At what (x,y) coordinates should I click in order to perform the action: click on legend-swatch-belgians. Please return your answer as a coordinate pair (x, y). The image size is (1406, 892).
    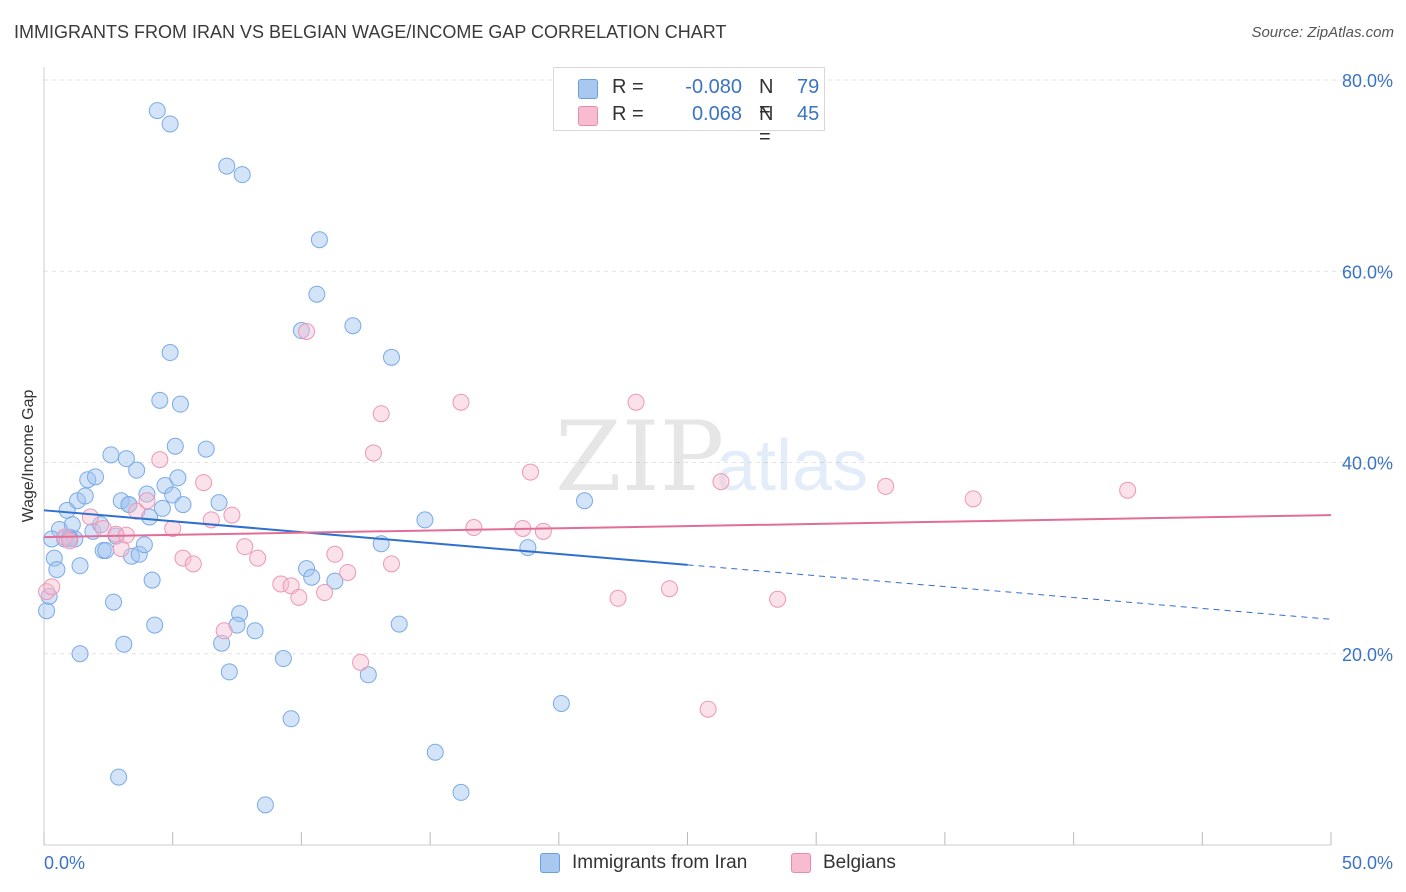
    Looking at the image, I should click on (801, 863).